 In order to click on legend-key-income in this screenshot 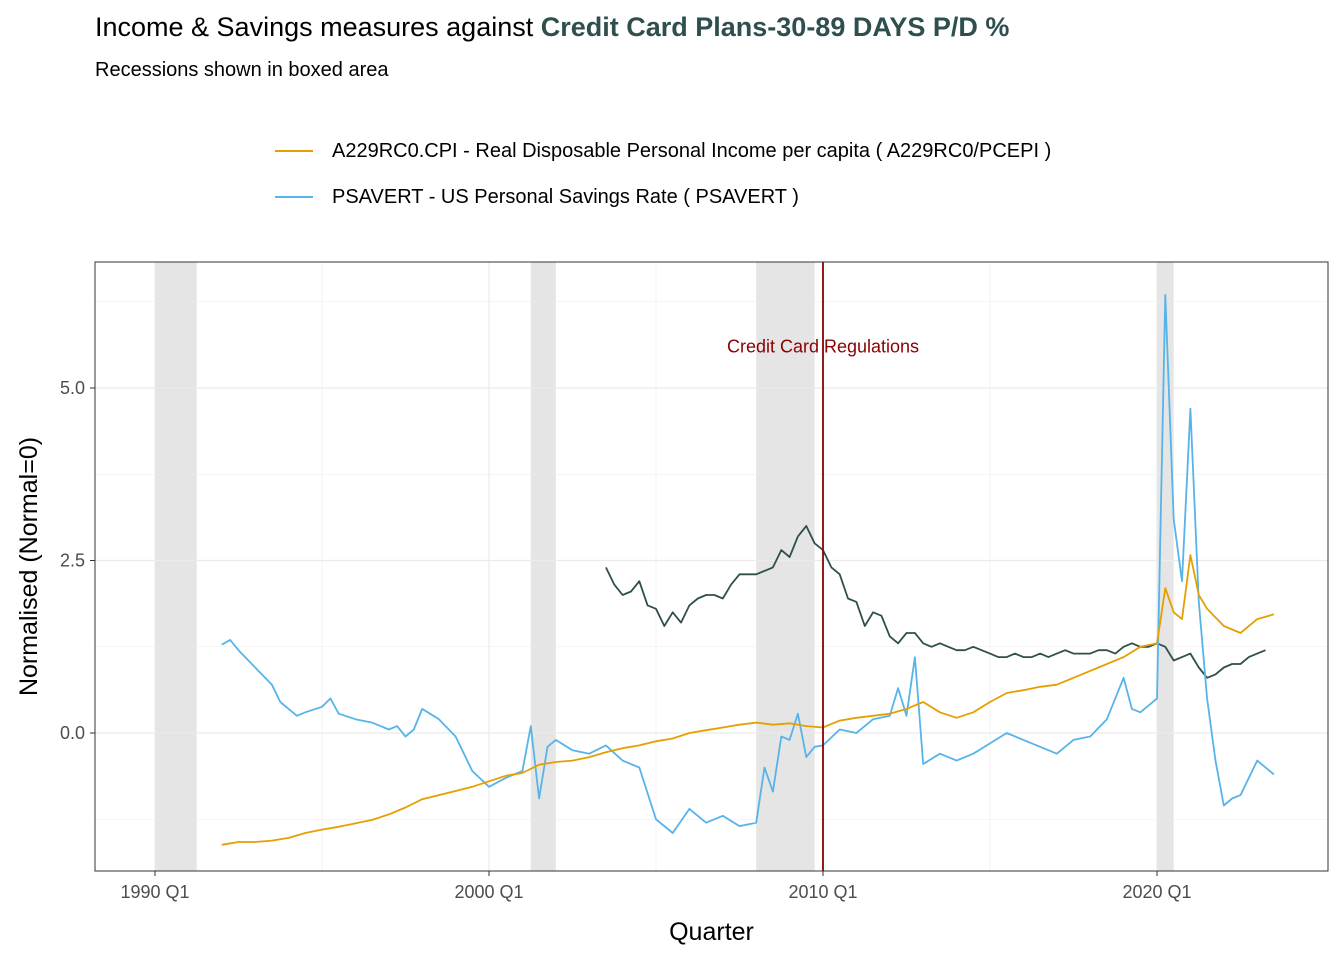, I will do `click(294, 151)`.